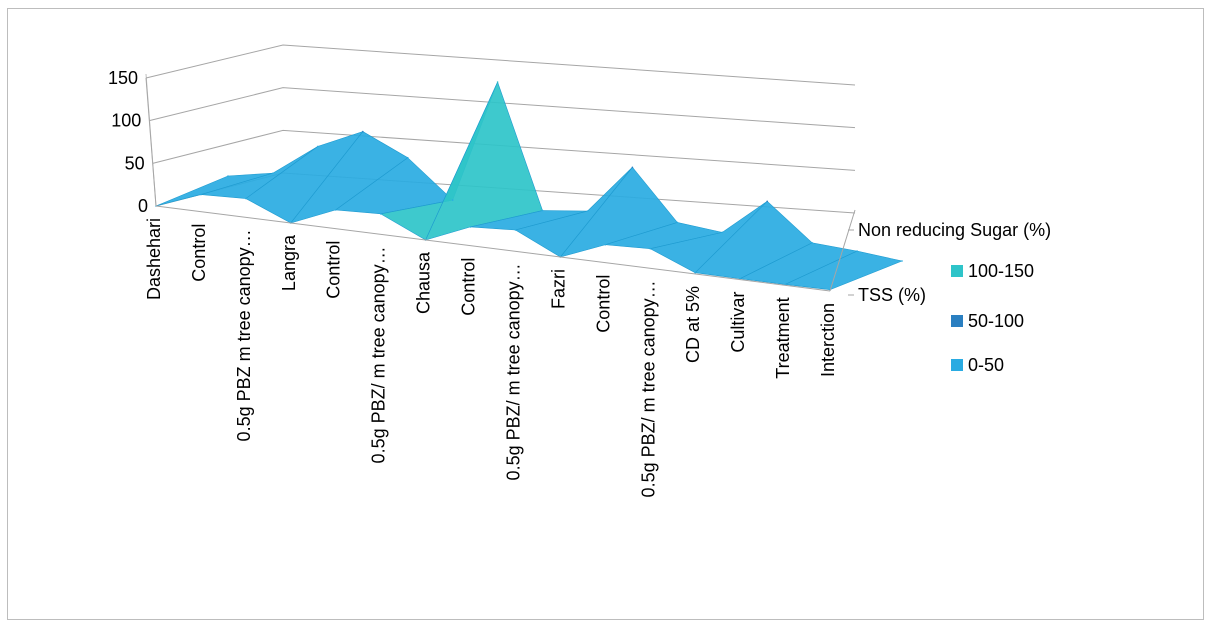  What do you see at coordinates (123, 78) in the screenshot?
I see `y-tick-label: 150` at bounding box center [123, 78].